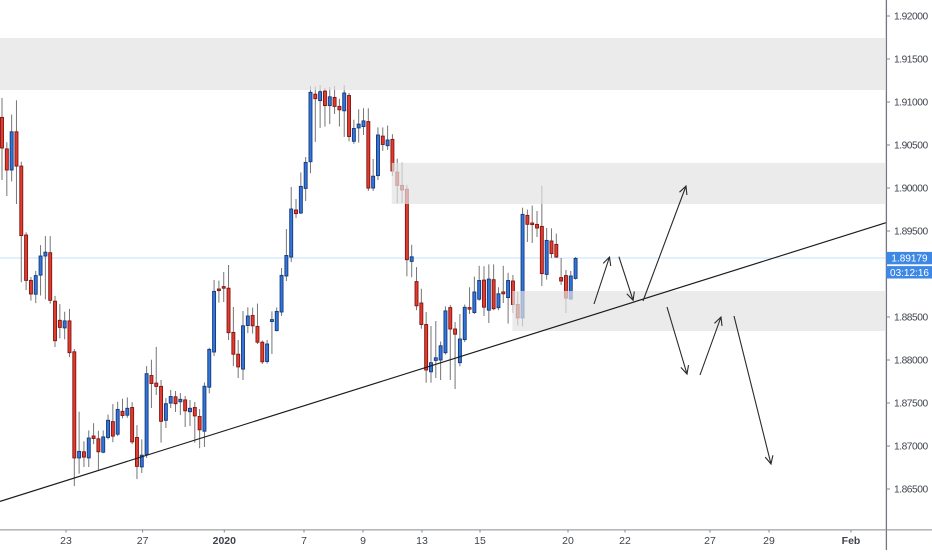 This screenshot has height=555, width=932. I want to click on svg-text: 1.86500, so click(911, 490).